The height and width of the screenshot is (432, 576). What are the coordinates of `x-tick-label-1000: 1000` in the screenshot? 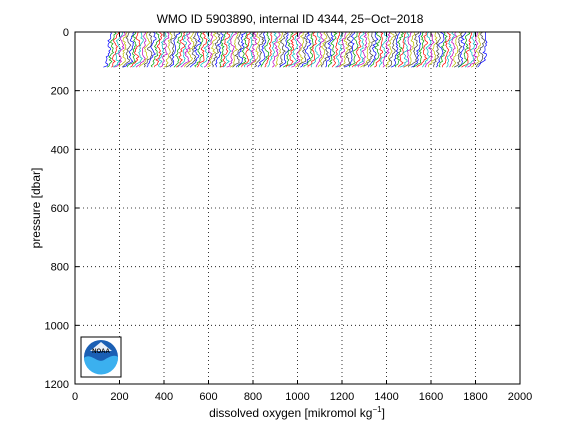 It's located at (297, 397).